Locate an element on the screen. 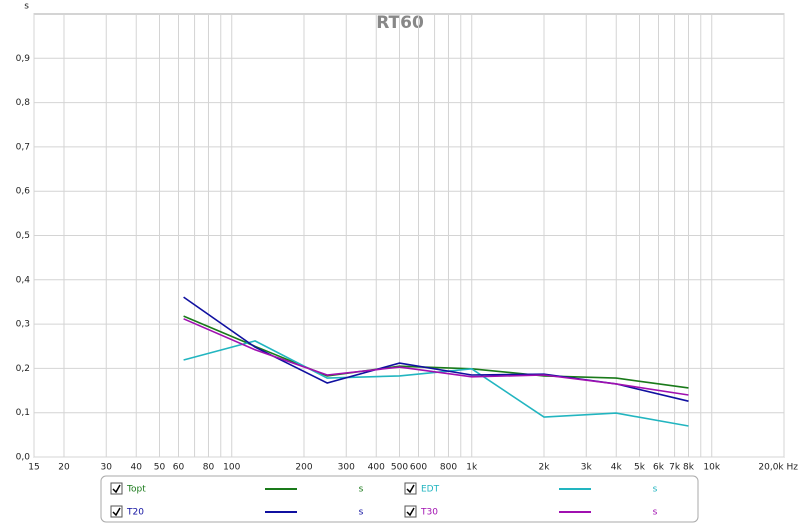 Image resolution: width=800 pixels, height=530 pixels. x-tick-label: 6k is located at coordinates (659, 468).